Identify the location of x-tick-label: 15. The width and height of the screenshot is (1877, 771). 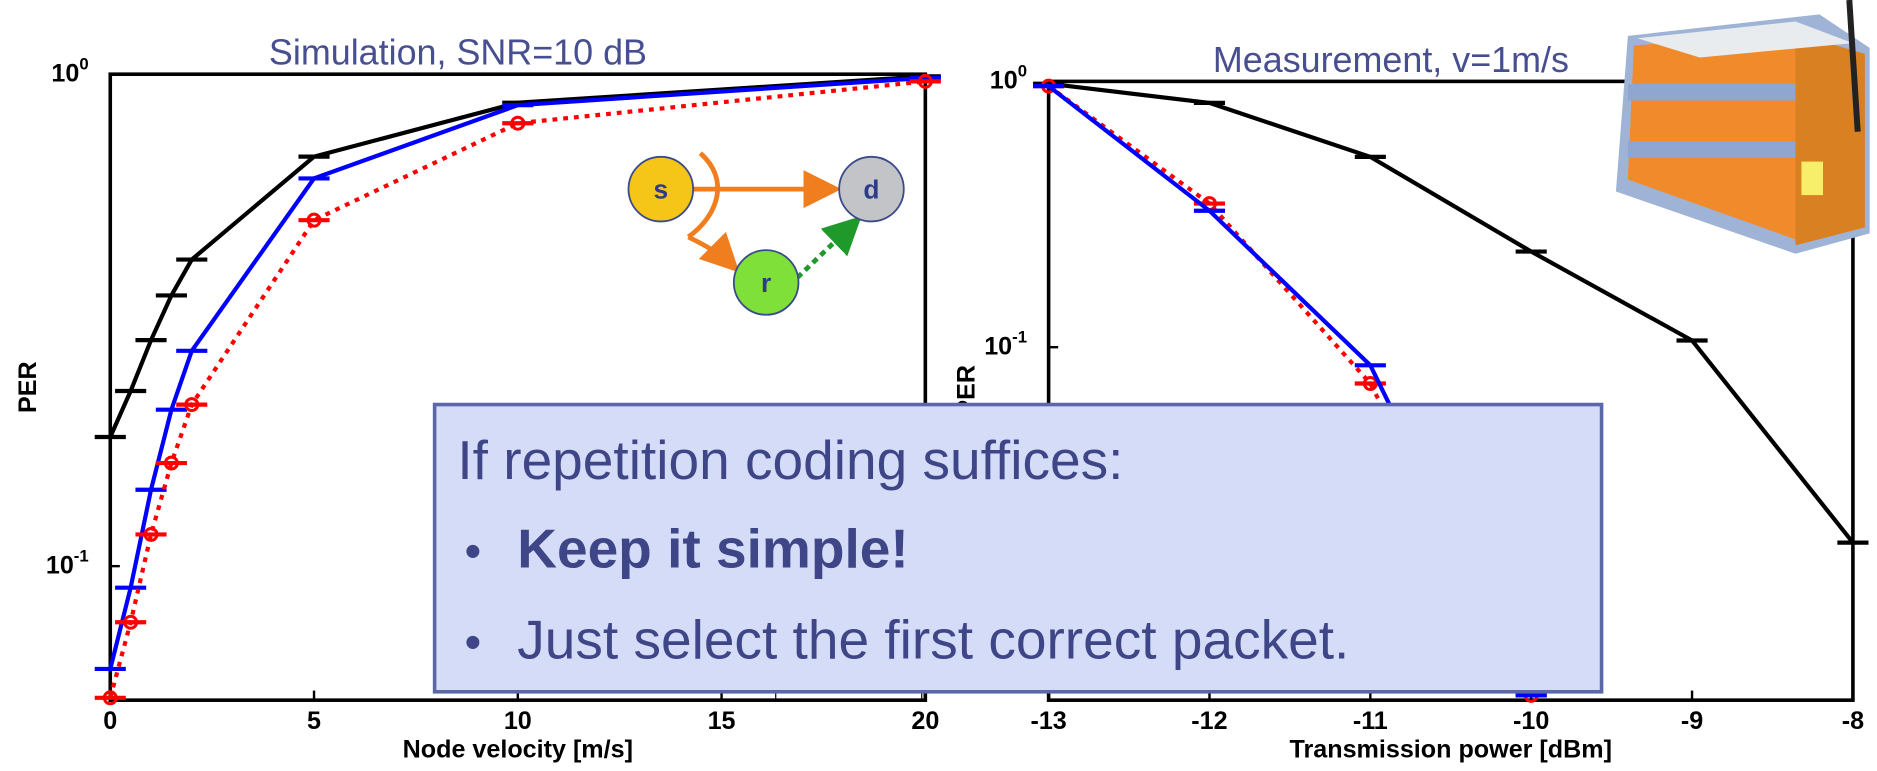
(722, 721).